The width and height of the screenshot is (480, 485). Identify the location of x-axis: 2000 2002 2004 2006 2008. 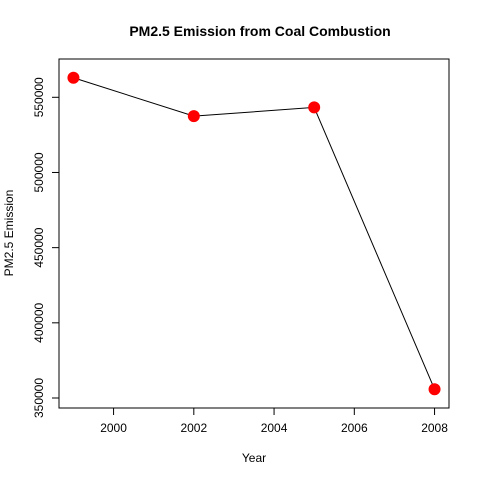
(274, 421).